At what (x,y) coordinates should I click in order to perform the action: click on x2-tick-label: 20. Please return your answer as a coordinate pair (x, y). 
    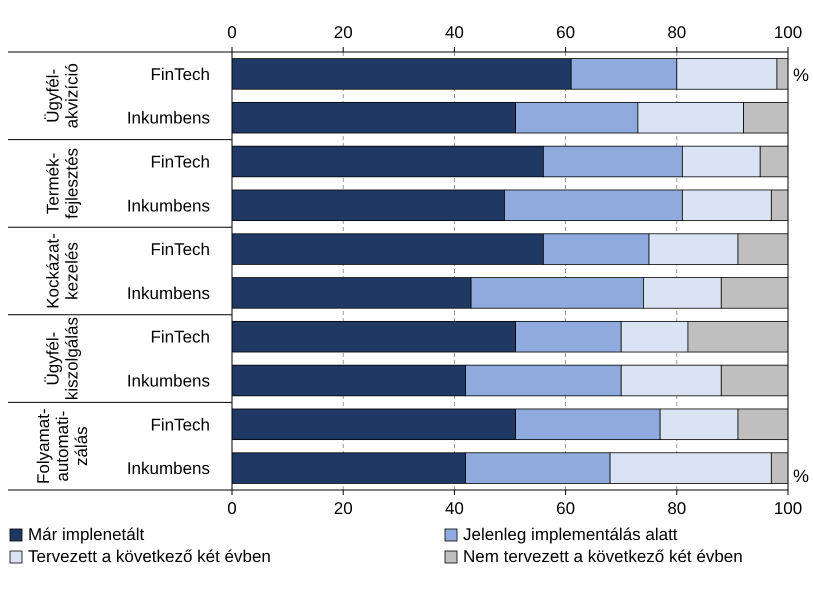
    Looking at the image, I should click on (343, 32).